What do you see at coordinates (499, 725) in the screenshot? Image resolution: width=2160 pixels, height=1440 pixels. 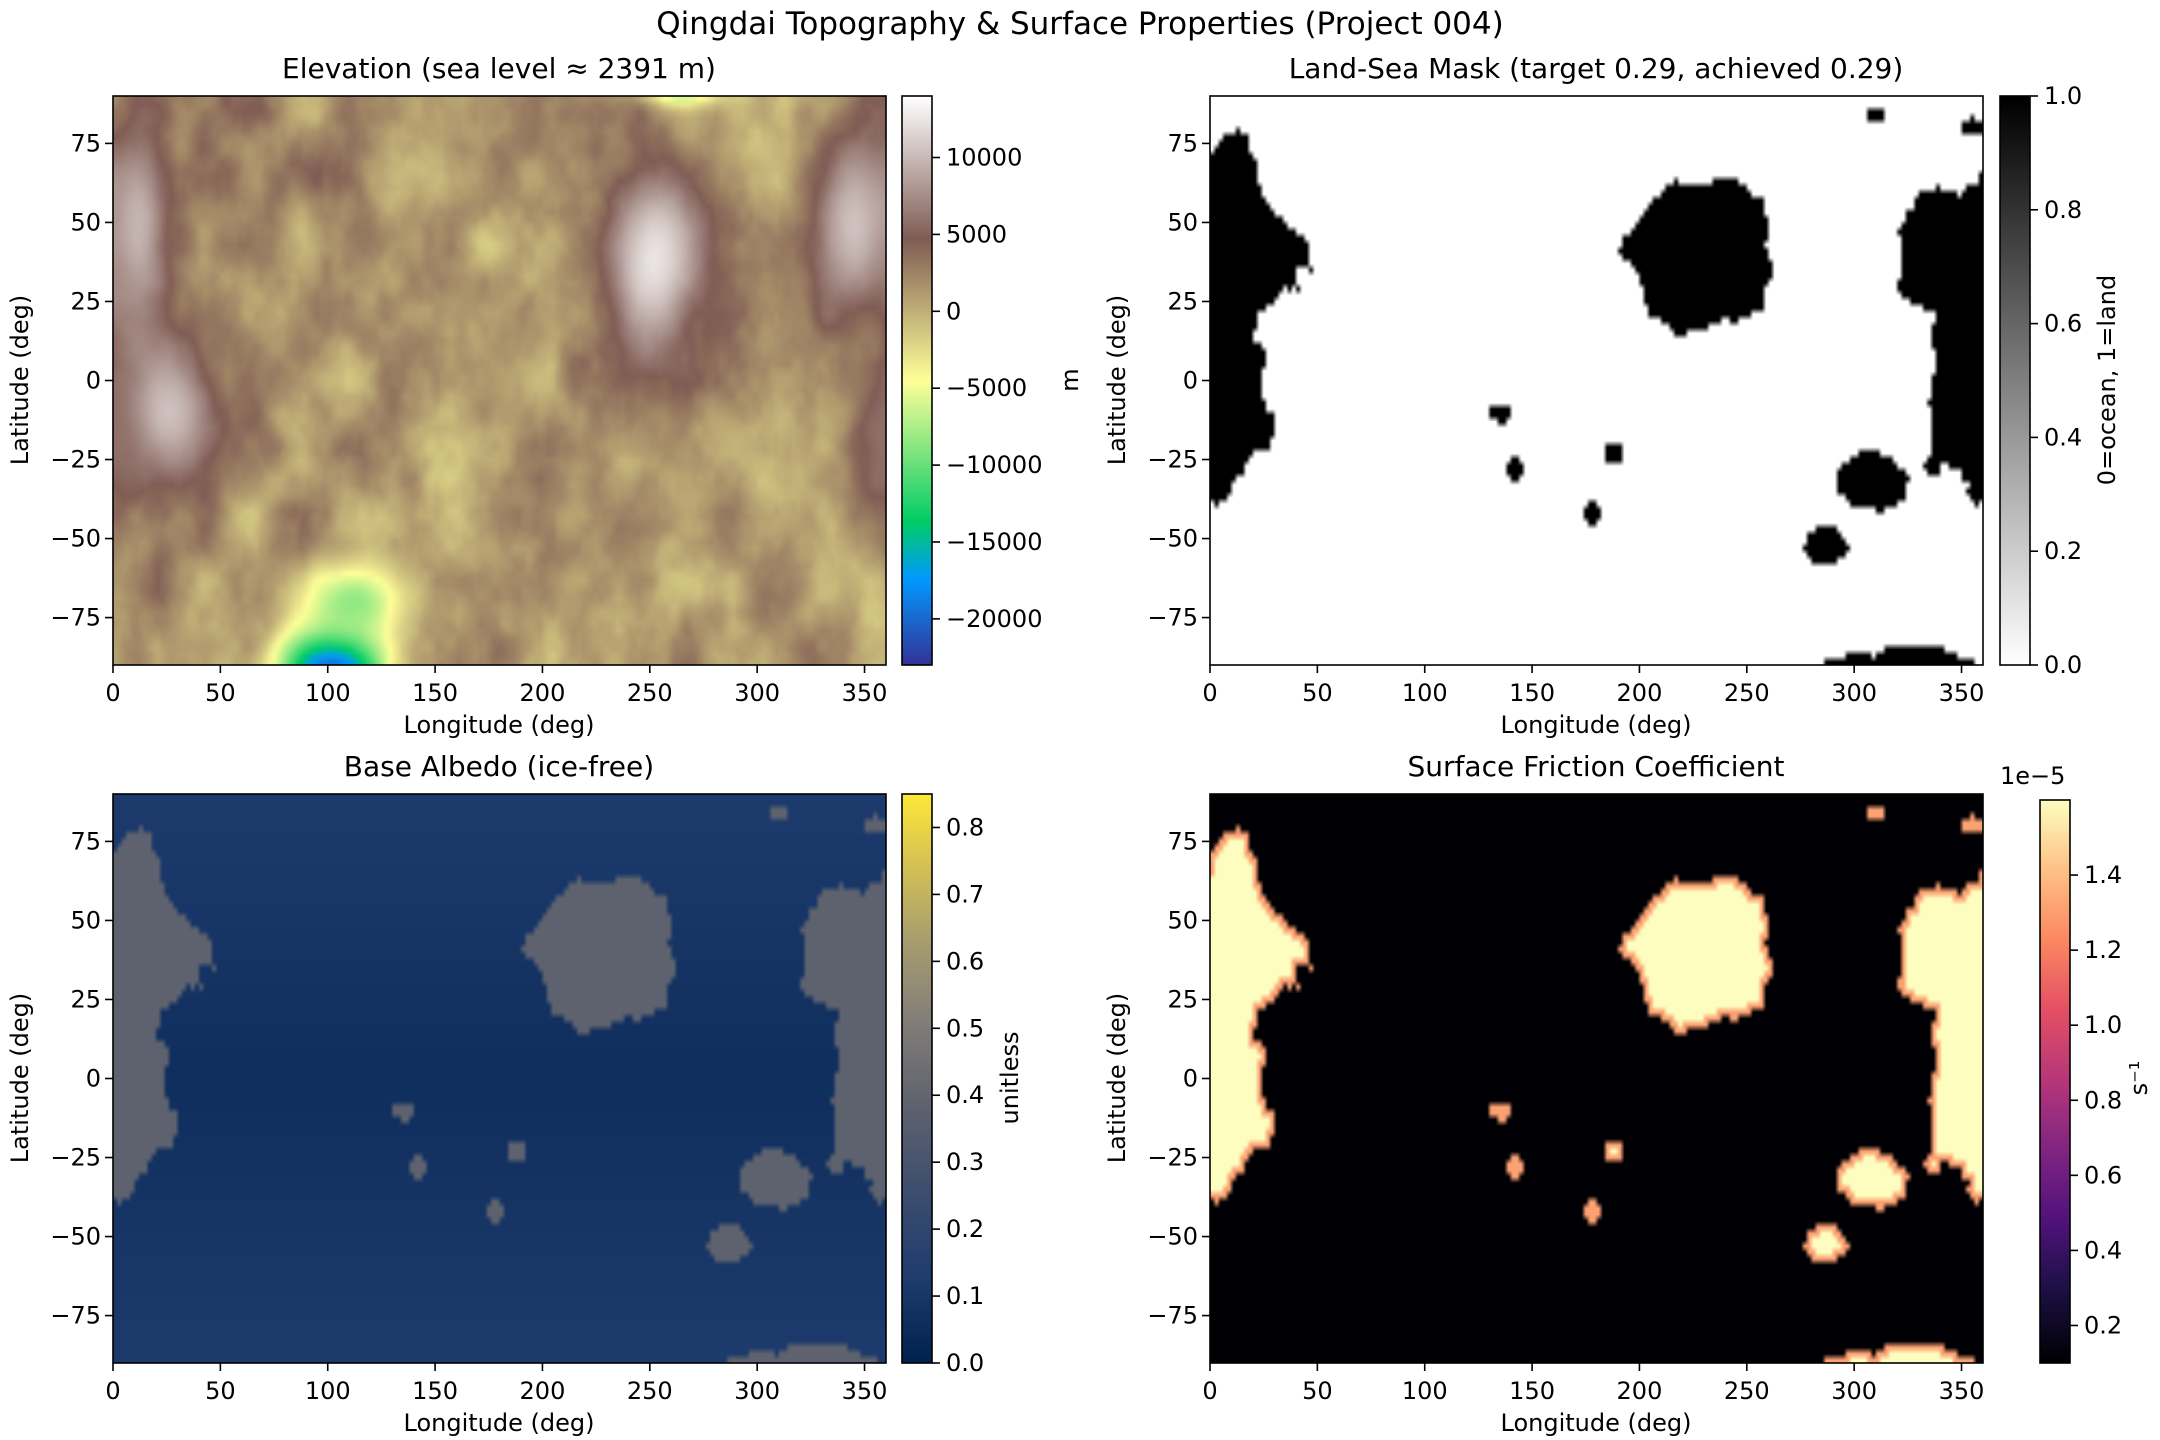 I see `elevation-x-axis-label: Longitude (deg)` at bounding box center [499, 725].